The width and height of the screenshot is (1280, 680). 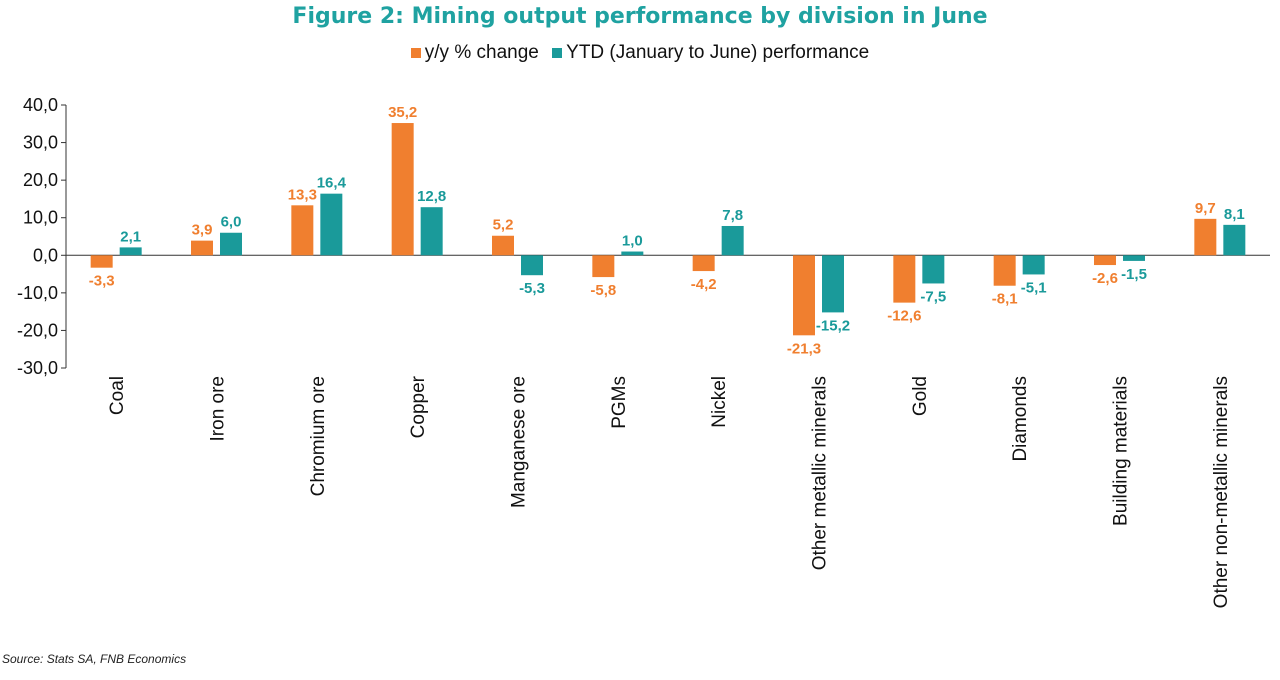 I want to click on data-label: -1,5, so click(x=1134, y=274).